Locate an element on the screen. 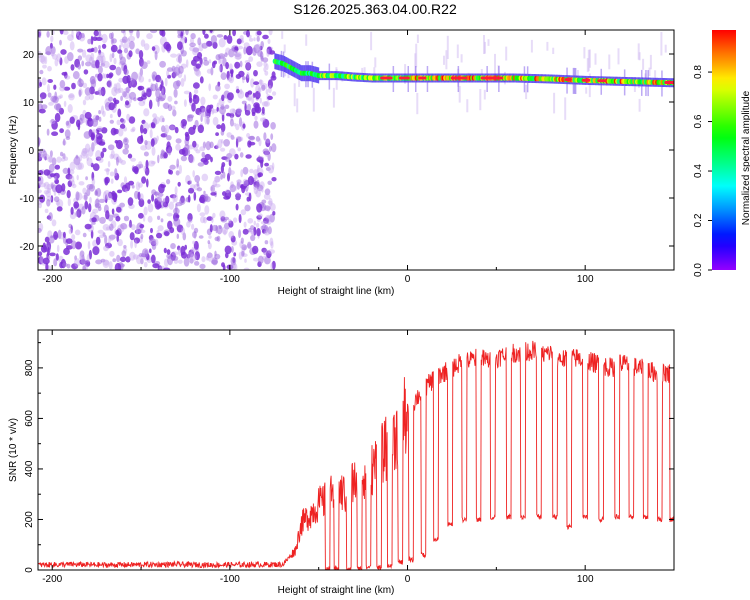 The width and height of the screenshot is (750, 600). y-tick-label: -20 is located at coordinates (27, 247).